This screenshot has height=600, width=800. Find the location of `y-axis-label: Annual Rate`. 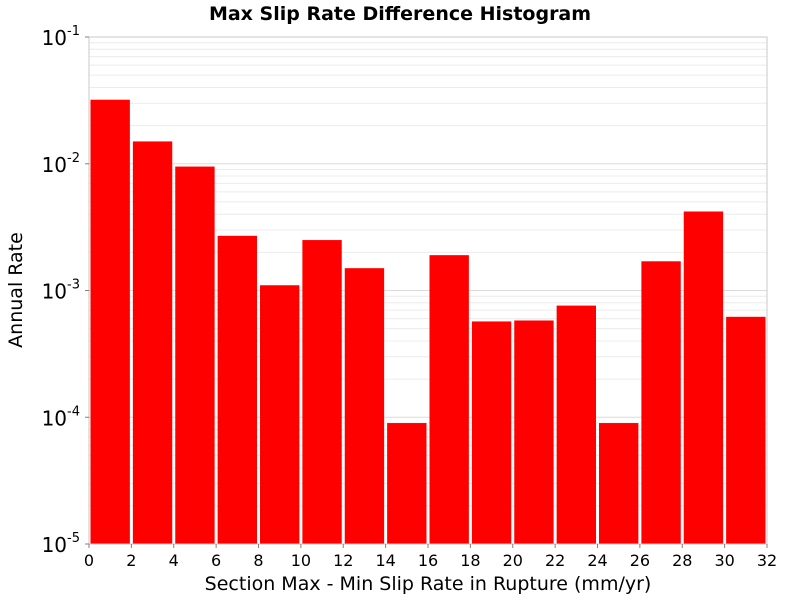

y-axis-label: Annual Rate is located at coordinates (16, 290).